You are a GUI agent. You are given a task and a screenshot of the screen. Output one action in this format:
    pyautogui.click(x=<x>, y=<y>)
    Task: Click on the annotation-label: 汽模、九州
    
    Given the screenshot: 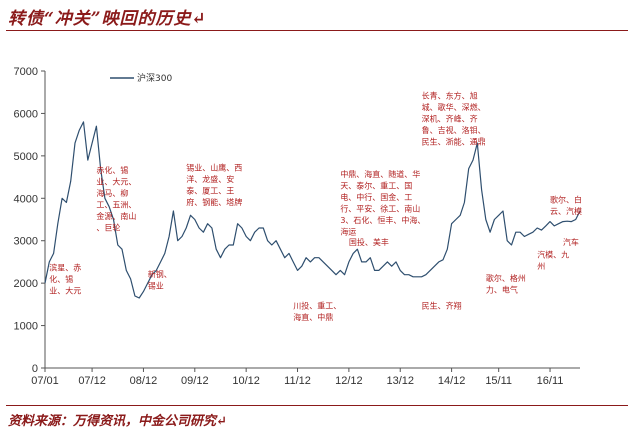 What is the action you would take?
    pyautogui.click(x=553, y=261)
    